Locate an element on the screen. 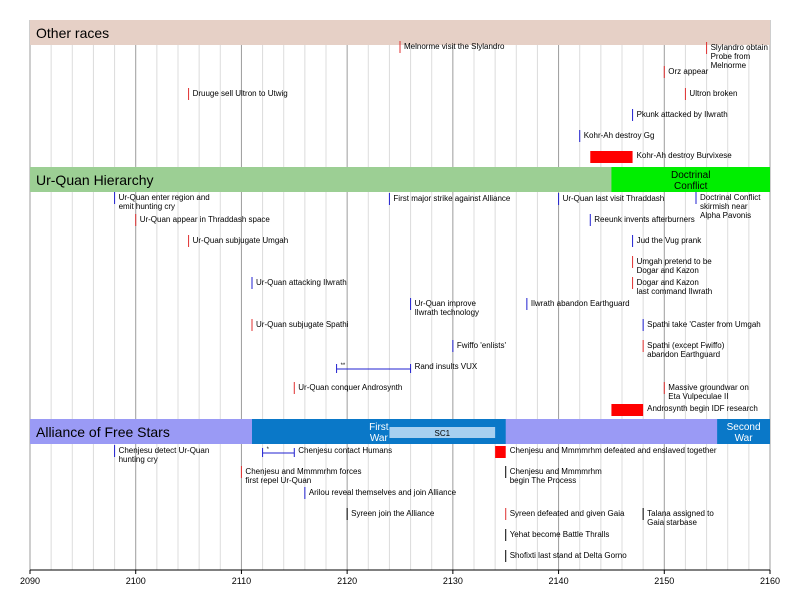 Image resolution: width=800 pixels, height=590 pixels. event-label: Ur-Quan improve Ilwrath technology is located at coordinates (447, 308).